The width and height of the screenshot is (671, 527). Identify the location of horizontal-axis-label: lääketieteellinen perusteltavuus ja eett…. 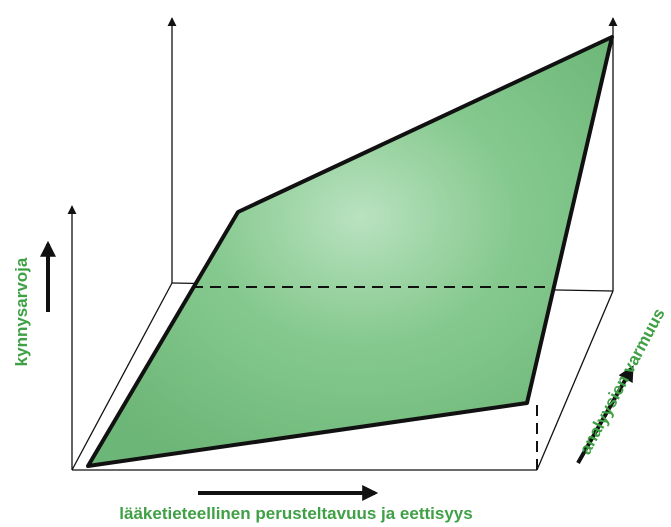
(295, 513).